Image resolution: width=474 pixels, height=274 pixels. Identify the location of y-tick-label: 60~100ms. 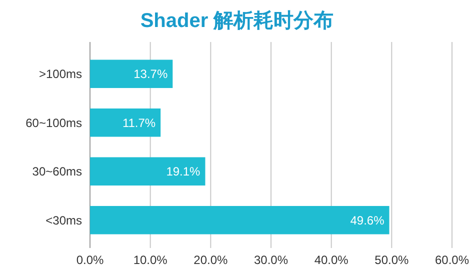
(54, 123).